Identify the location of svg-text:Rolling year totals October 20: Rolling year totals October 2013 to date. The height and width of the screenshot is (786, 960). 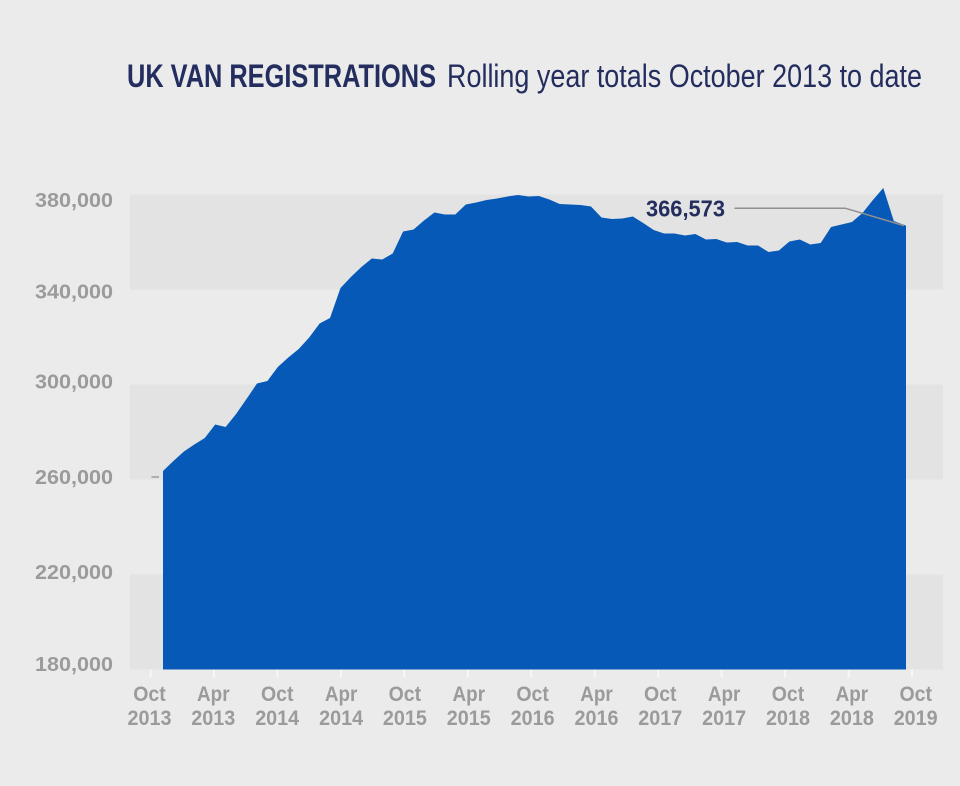
(684, 76).